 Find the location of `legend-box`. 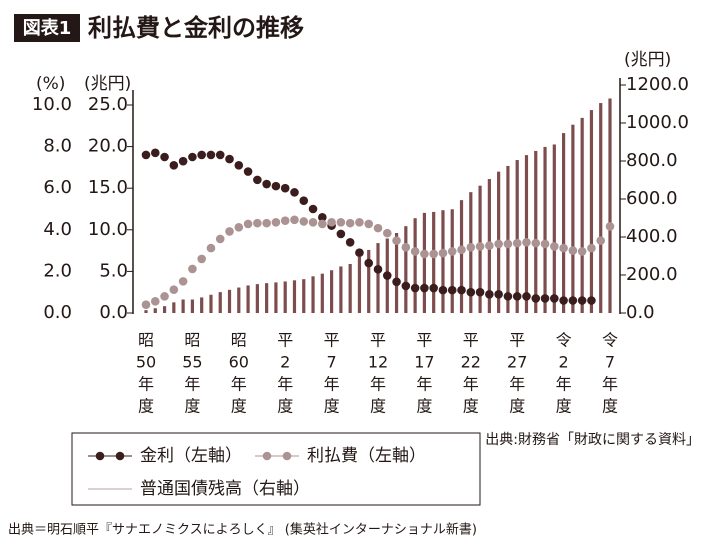

legend-box is located at coordinates (276, 469).